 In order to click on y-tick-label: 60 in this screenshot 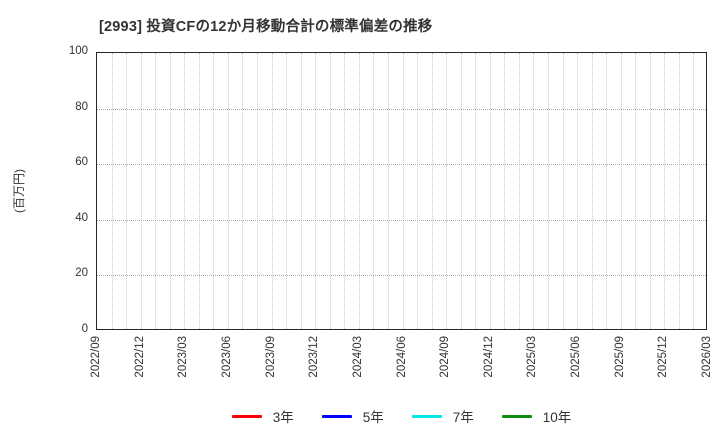, I will do `click(81, 162)`.